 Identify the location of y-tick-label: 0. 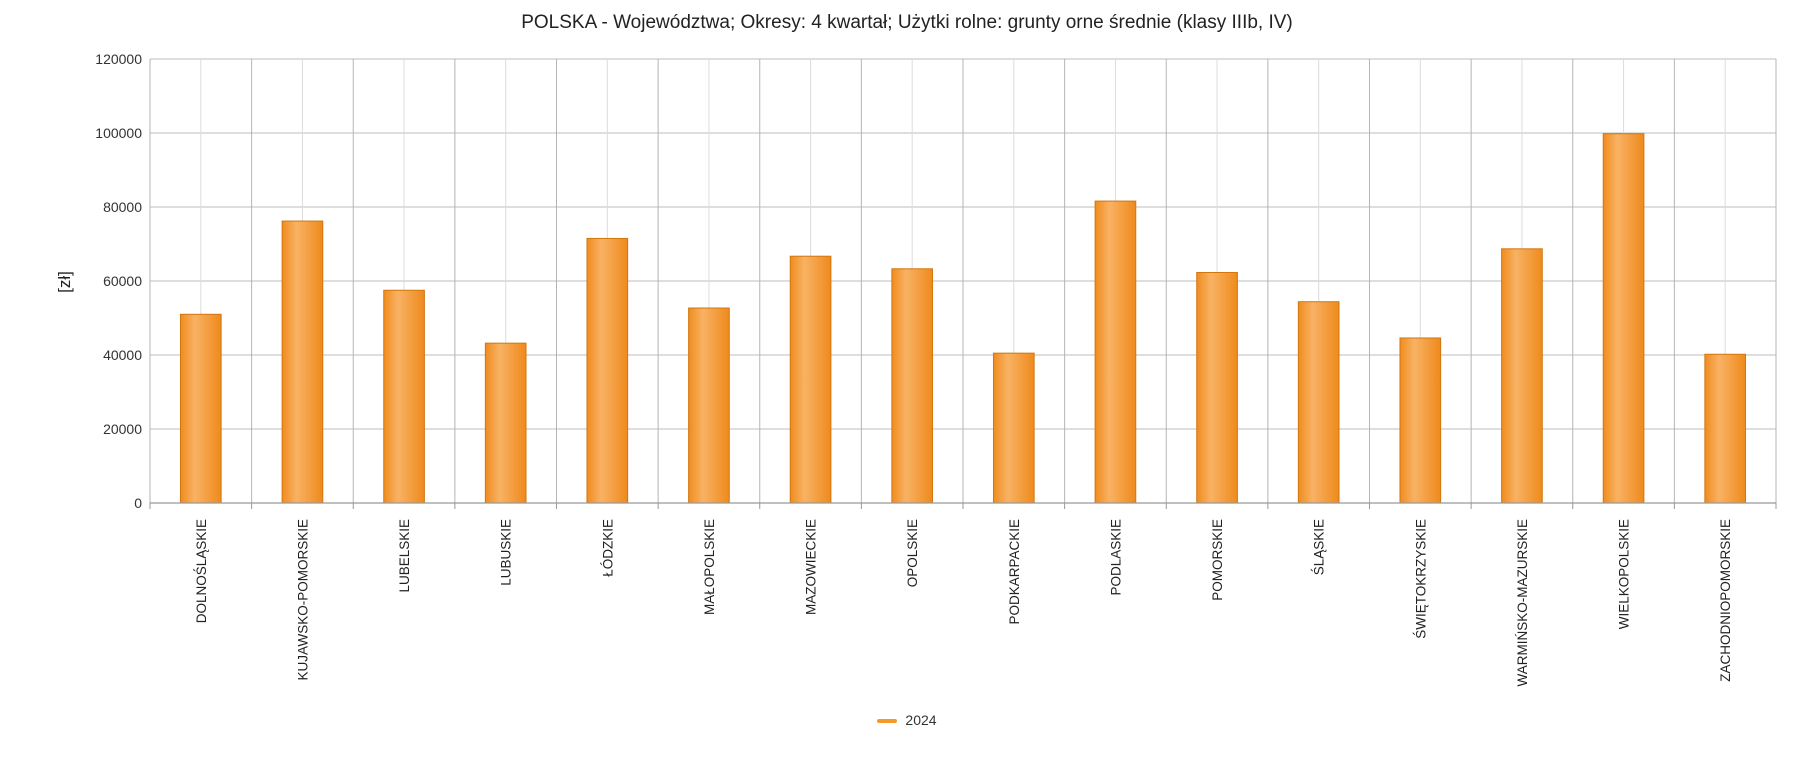
(138, 503).